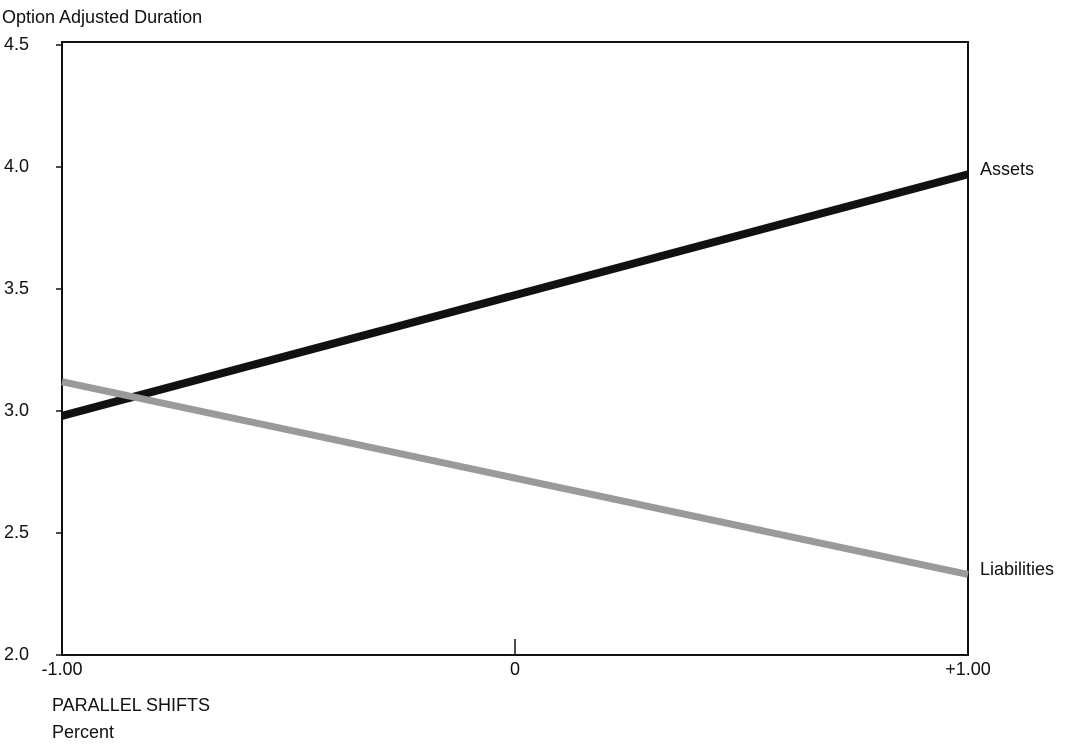 The height and width of the screenshot is (746, 1084). What do you see at coordinates (16, 532) in the screenshot?
I see `y-tick-label: 2.5` at bounding box center [16, 532].